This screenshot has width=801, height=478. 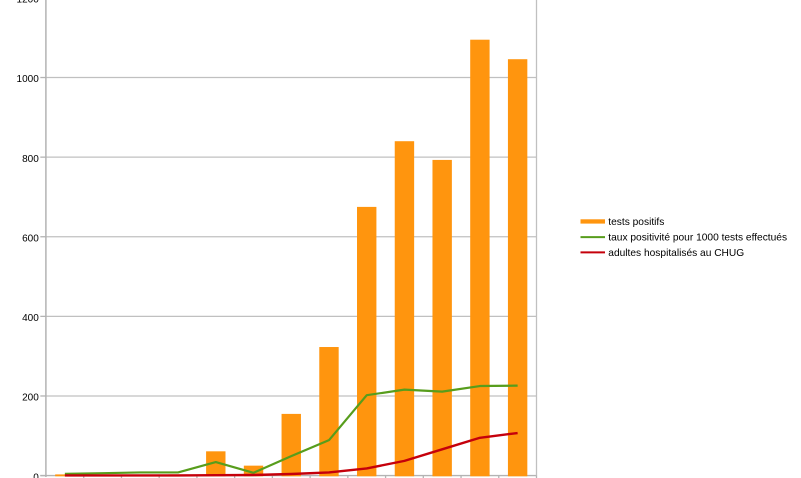 What do you see at coordinates (30, 398) in the screenshot?
I see `svg-text: 200` at bounding box center [30, 398].